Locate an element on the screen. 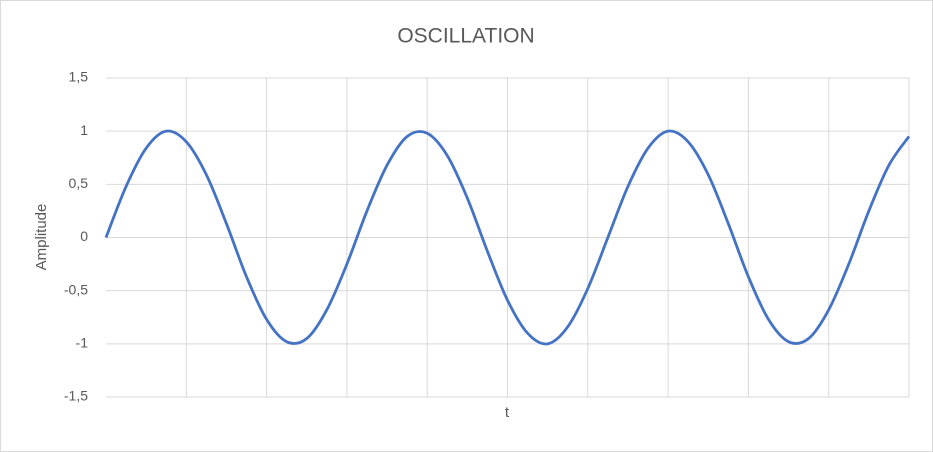 The image size is (933, 452). y-tick-label: 0,5 is located at coordinates (79, 183).